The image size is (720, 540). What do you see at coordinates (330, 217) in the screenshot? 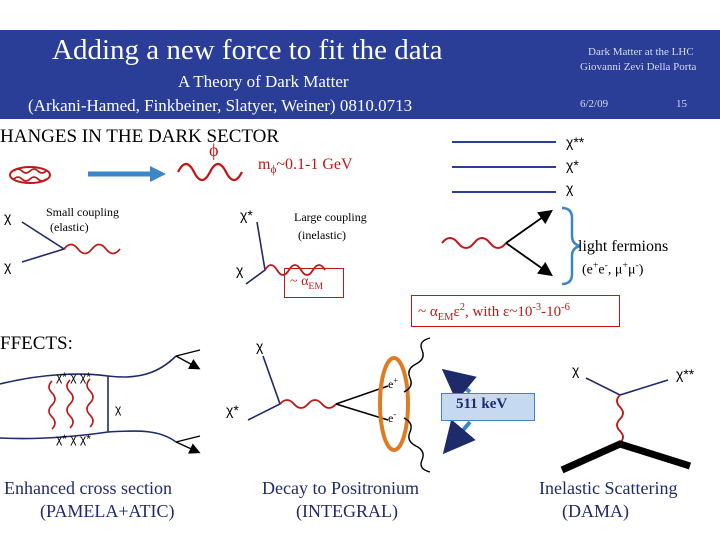
I see `large-coupling-label: Large coupling` at bounding box center [330, 217].